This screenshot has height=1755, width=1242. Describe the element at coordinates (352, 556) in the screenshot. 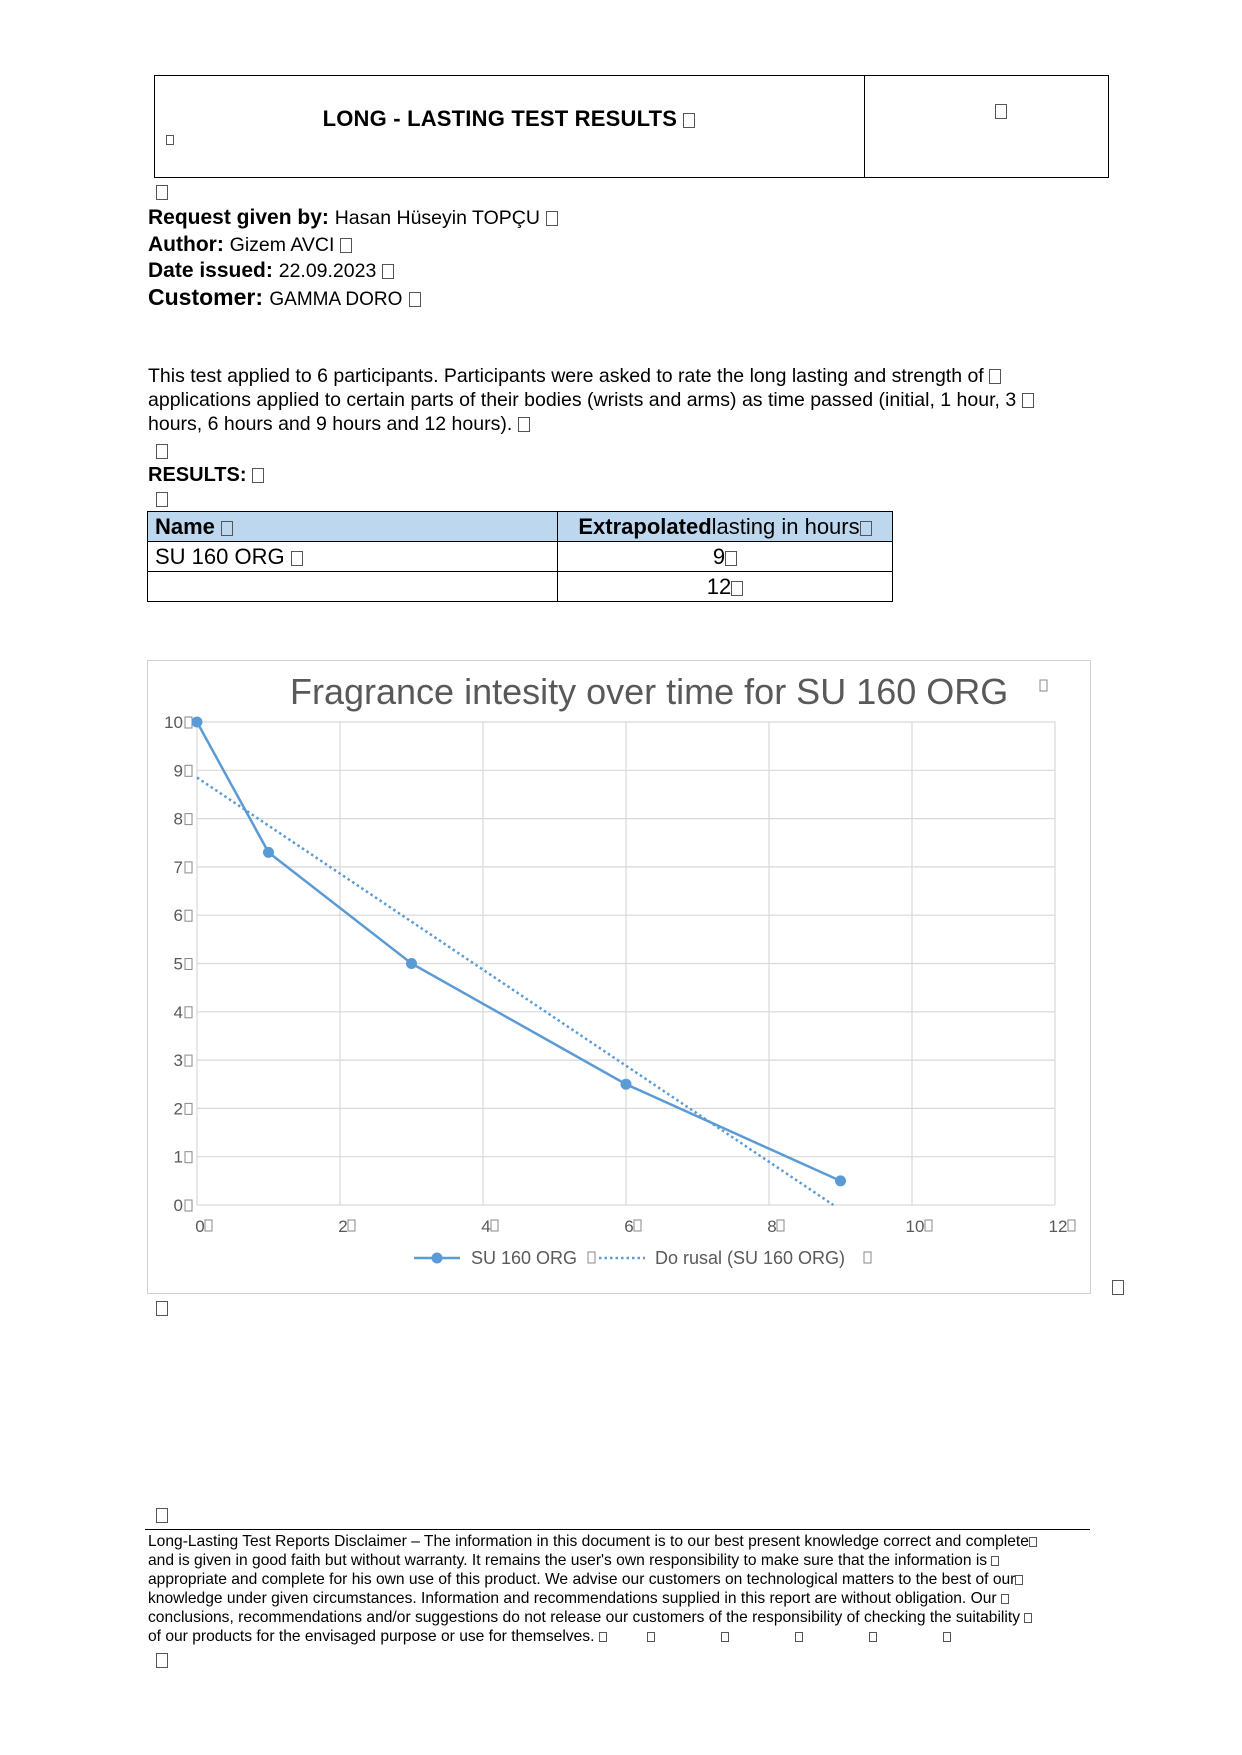

I see `cell-name: SU 160 ORG` at that location.